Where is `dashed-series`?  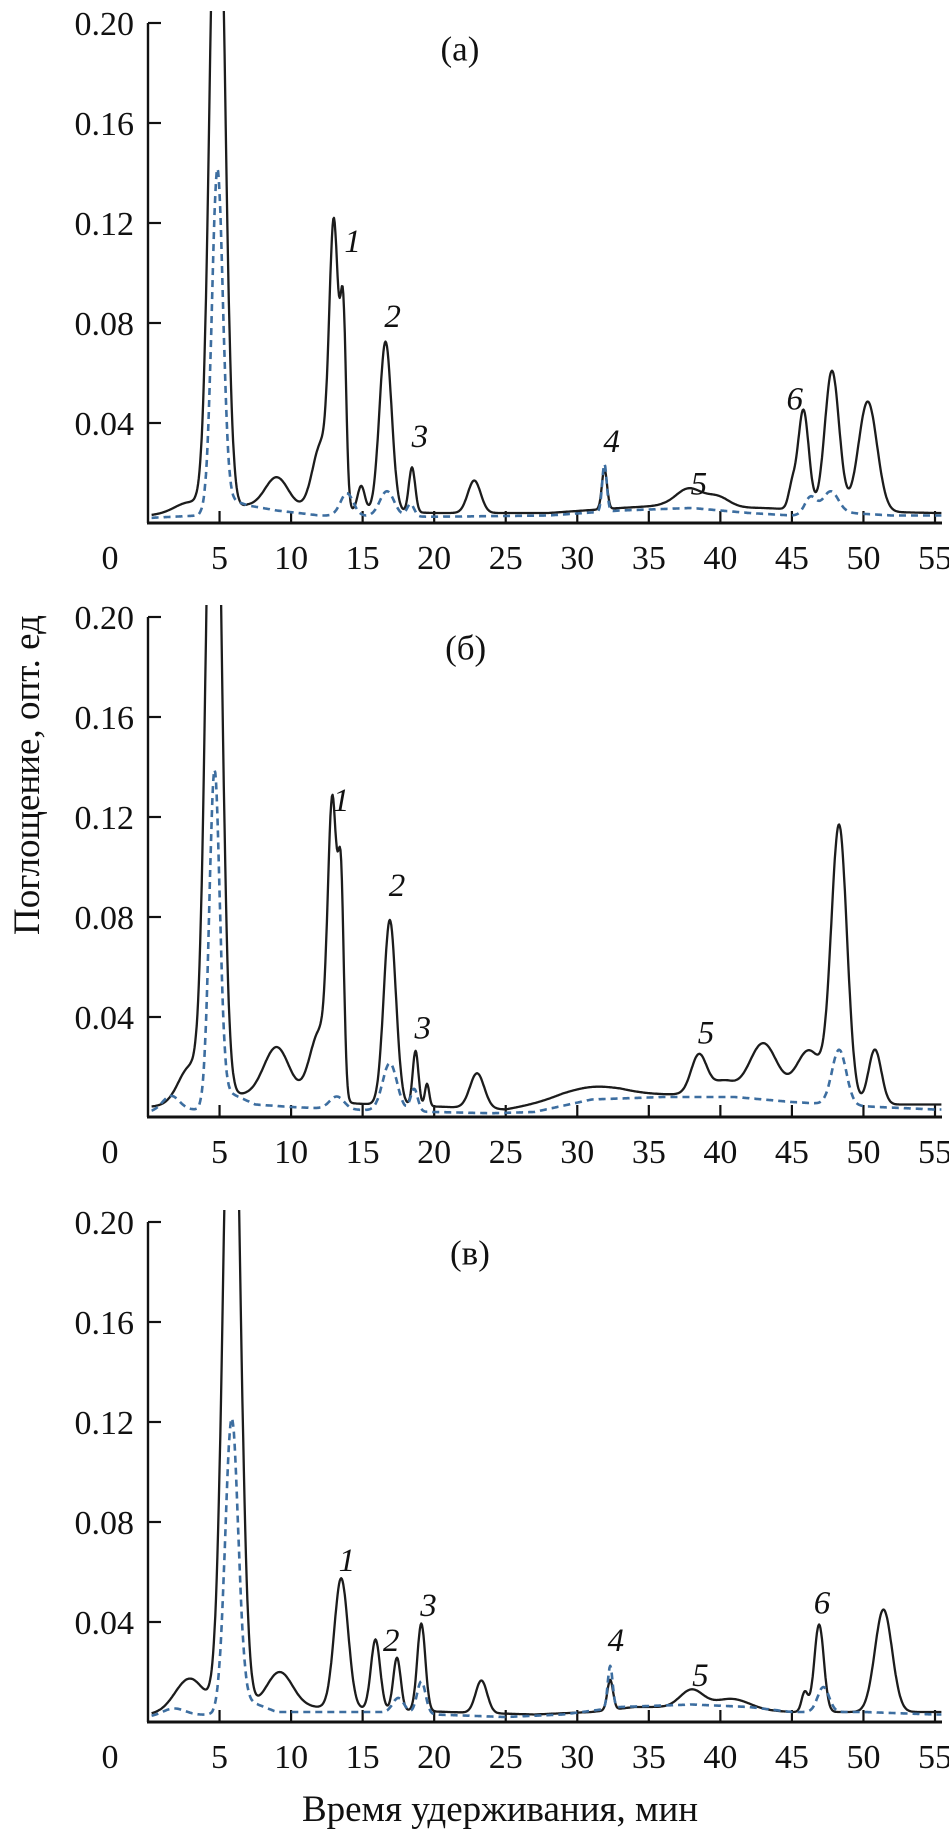 dashed-series is located at coordinates (546, 1567).